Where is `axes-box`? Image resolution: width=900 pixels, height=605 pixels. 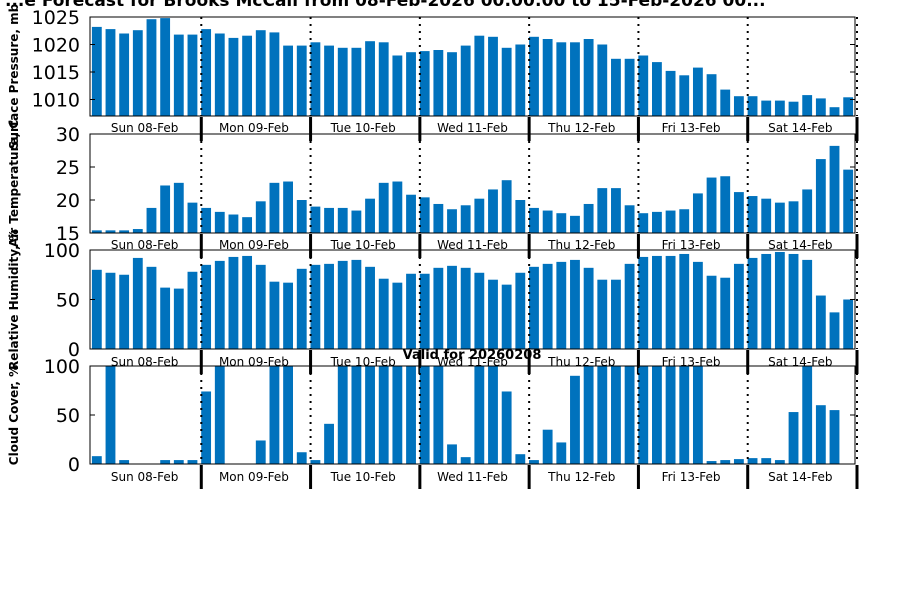
axes-box is located at coordinates (472, 183).